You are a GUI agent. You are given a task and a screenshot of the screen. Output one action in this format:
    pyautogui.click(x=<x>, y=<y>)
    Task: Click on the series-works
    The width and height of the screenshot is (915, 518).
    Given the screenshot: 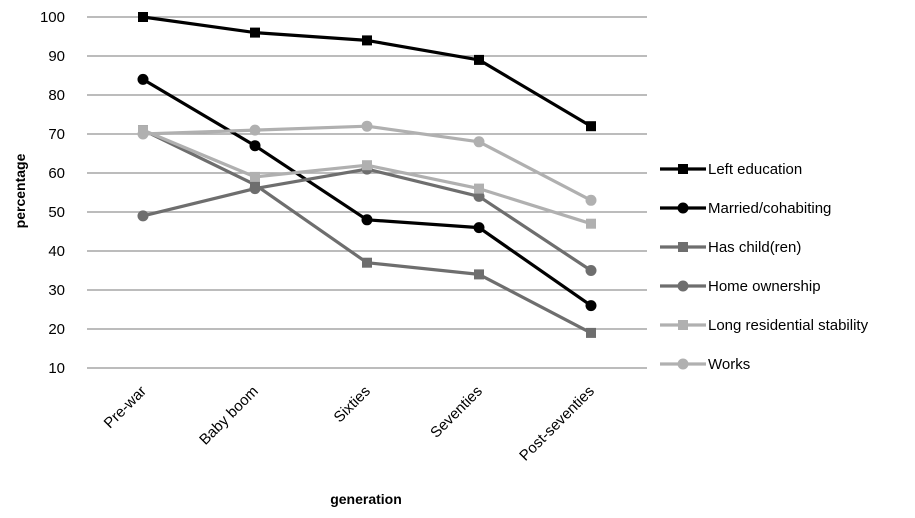 What is the action you would take?
    pyautogui.click(x=367, y=163)
    